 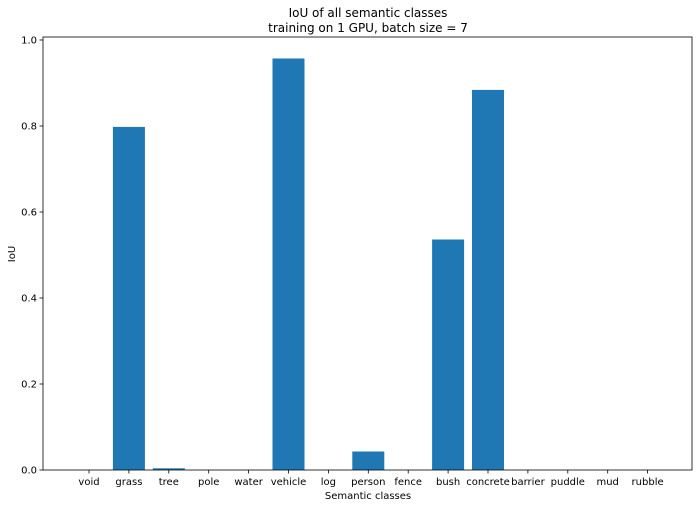 I want to click on x-tick-label: mud, so click(x=607, y=482).